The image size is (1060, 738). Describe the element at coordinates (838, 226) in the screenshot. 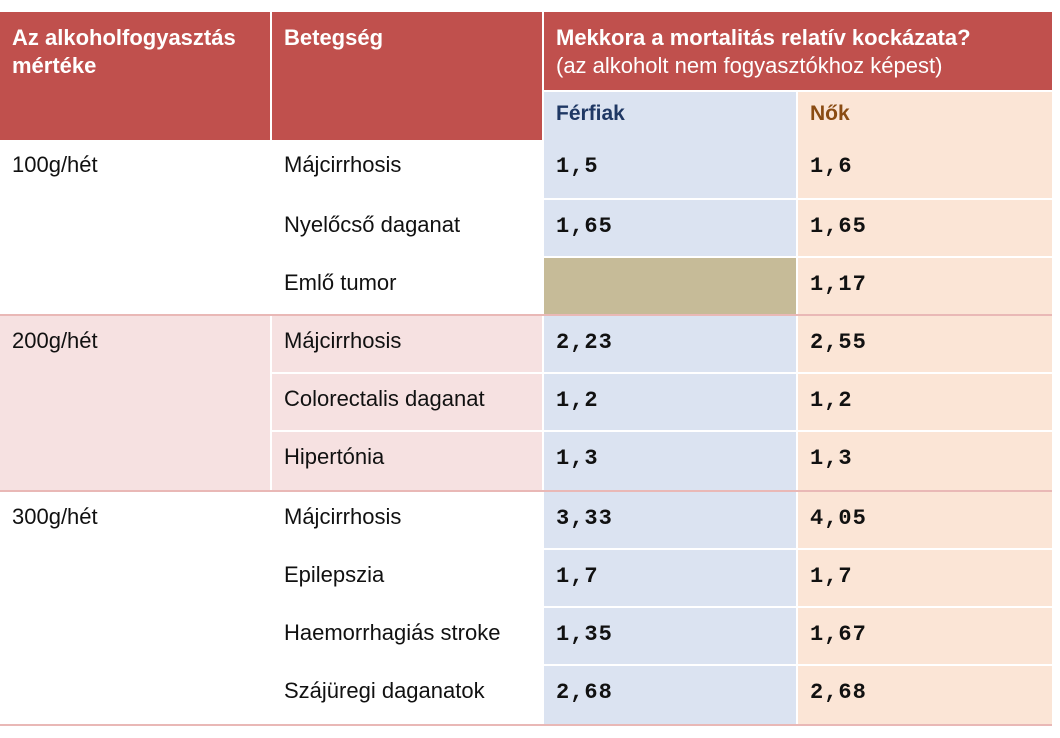

I see `women-value: 1,65` at that location.